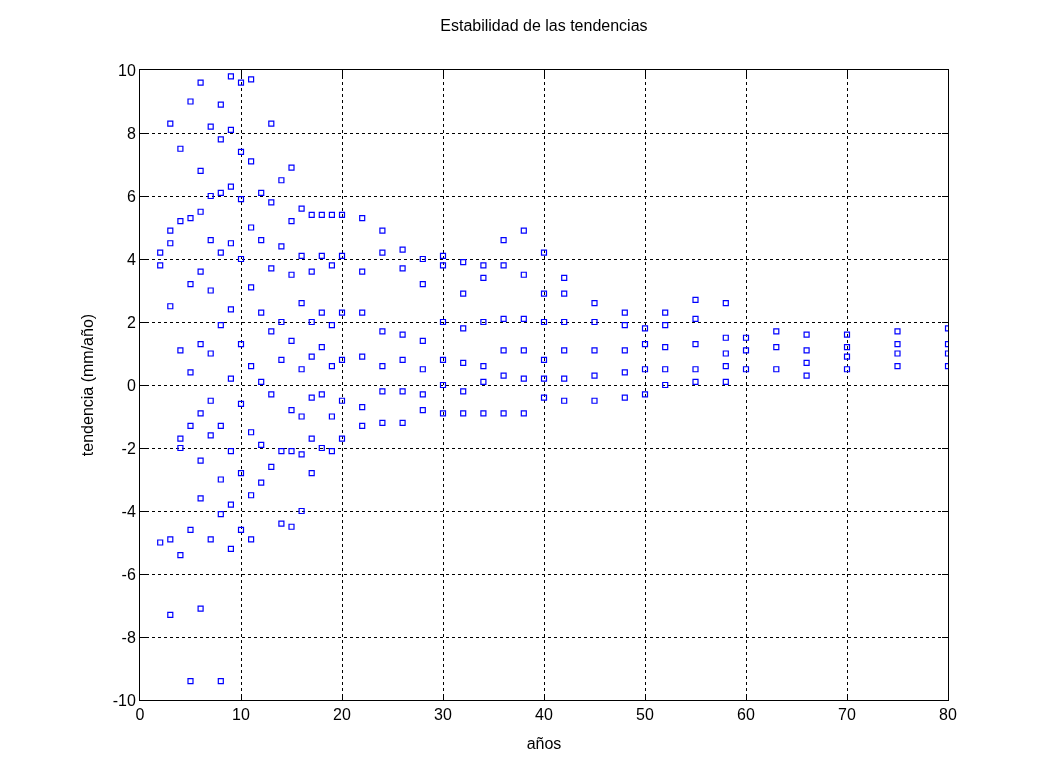  I want to click on x-tick-label: 40, so click(544, 715).